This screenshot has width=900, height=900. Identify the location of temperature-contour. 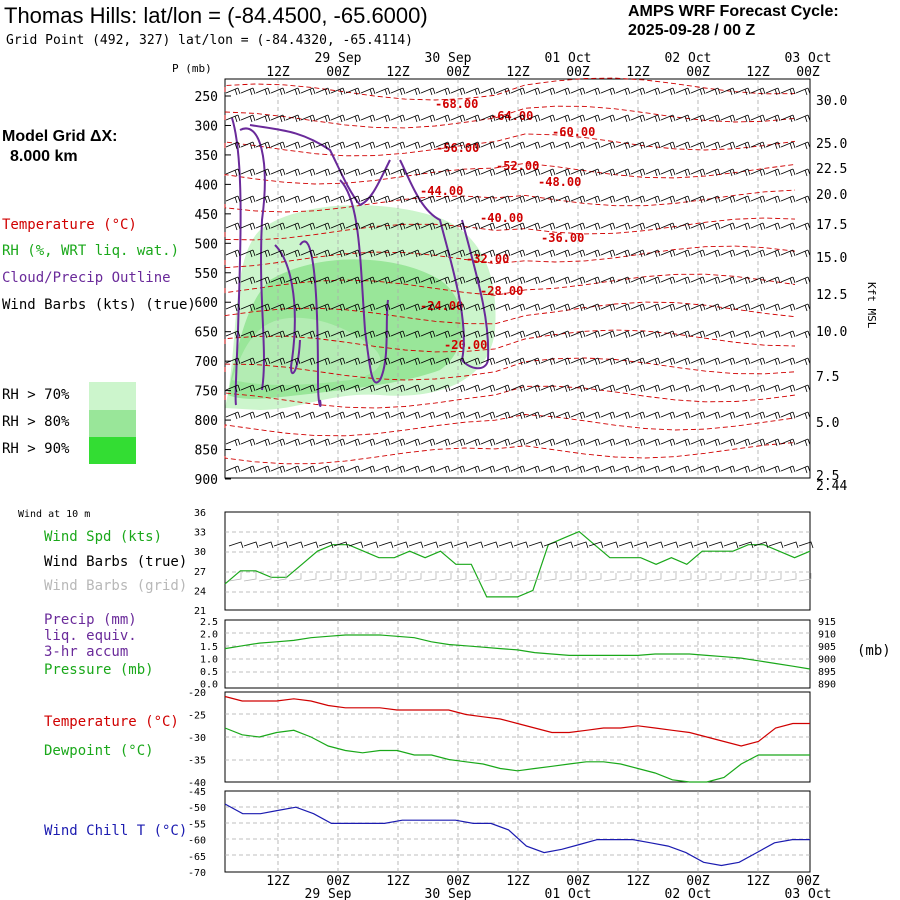
(510, 257).